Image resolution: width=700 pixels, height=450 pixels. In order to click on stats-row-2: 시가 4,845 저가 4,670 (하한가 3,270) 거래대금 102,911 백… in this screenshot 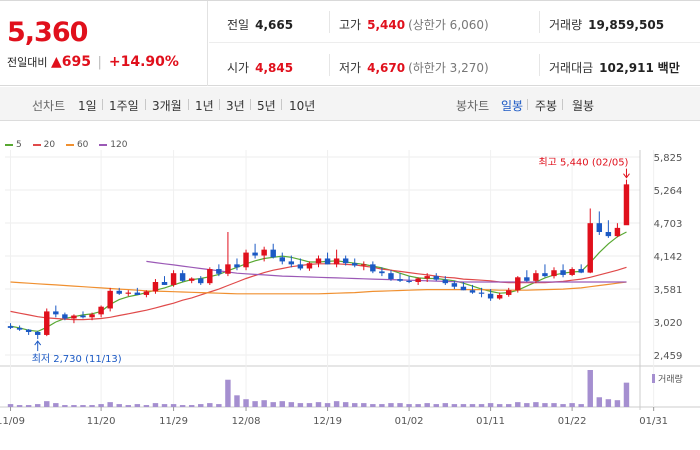, I will do `click(454, 65)`.